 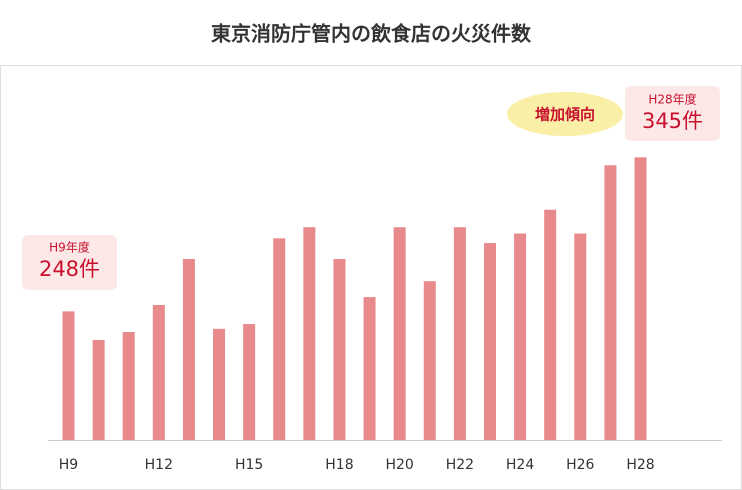 I want to click on x-tick-label: H15, so click(x=249, y=465).